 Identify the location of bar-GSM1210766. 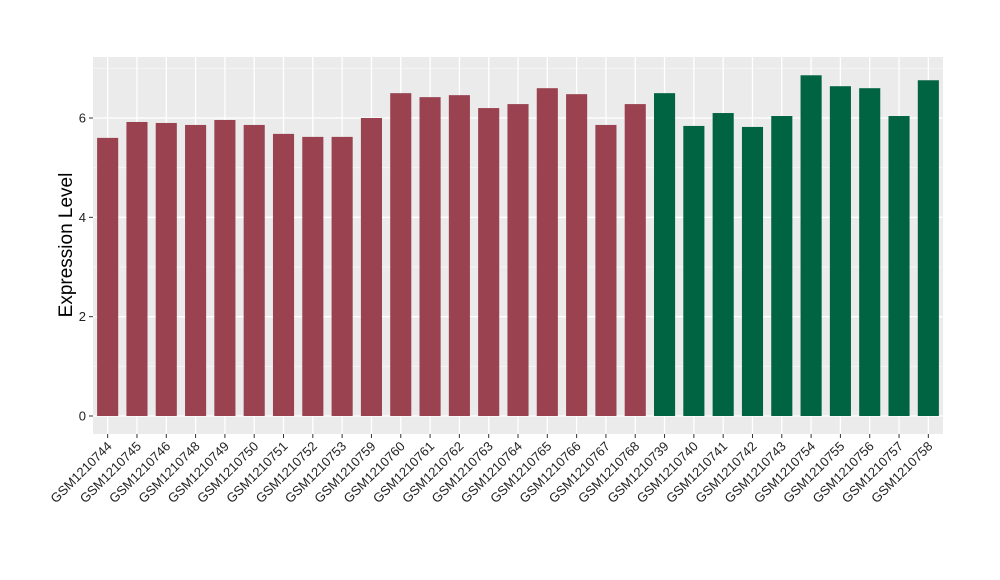
(577, 255).